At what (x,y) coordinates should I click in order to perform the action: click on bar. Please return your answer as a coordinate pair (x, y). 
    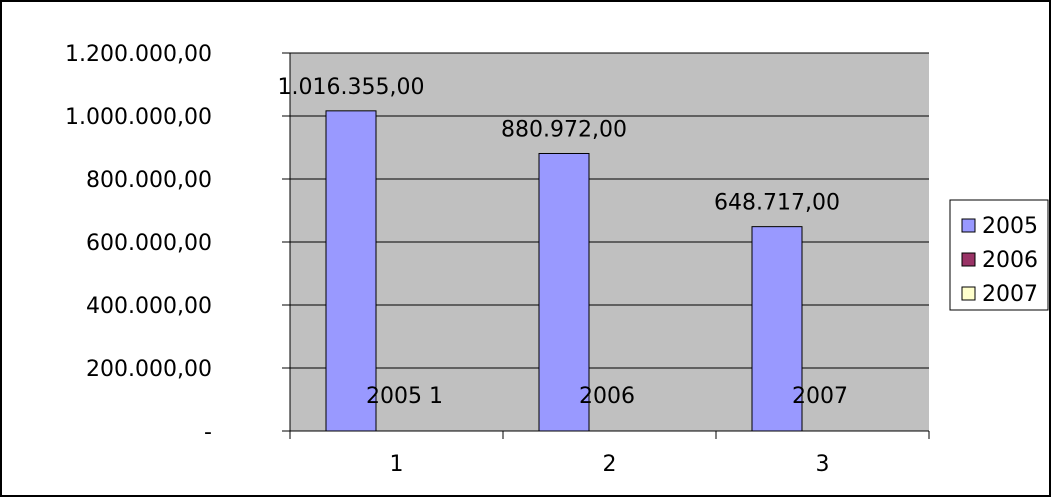
    Looking at the image, I should click on (351, 271).